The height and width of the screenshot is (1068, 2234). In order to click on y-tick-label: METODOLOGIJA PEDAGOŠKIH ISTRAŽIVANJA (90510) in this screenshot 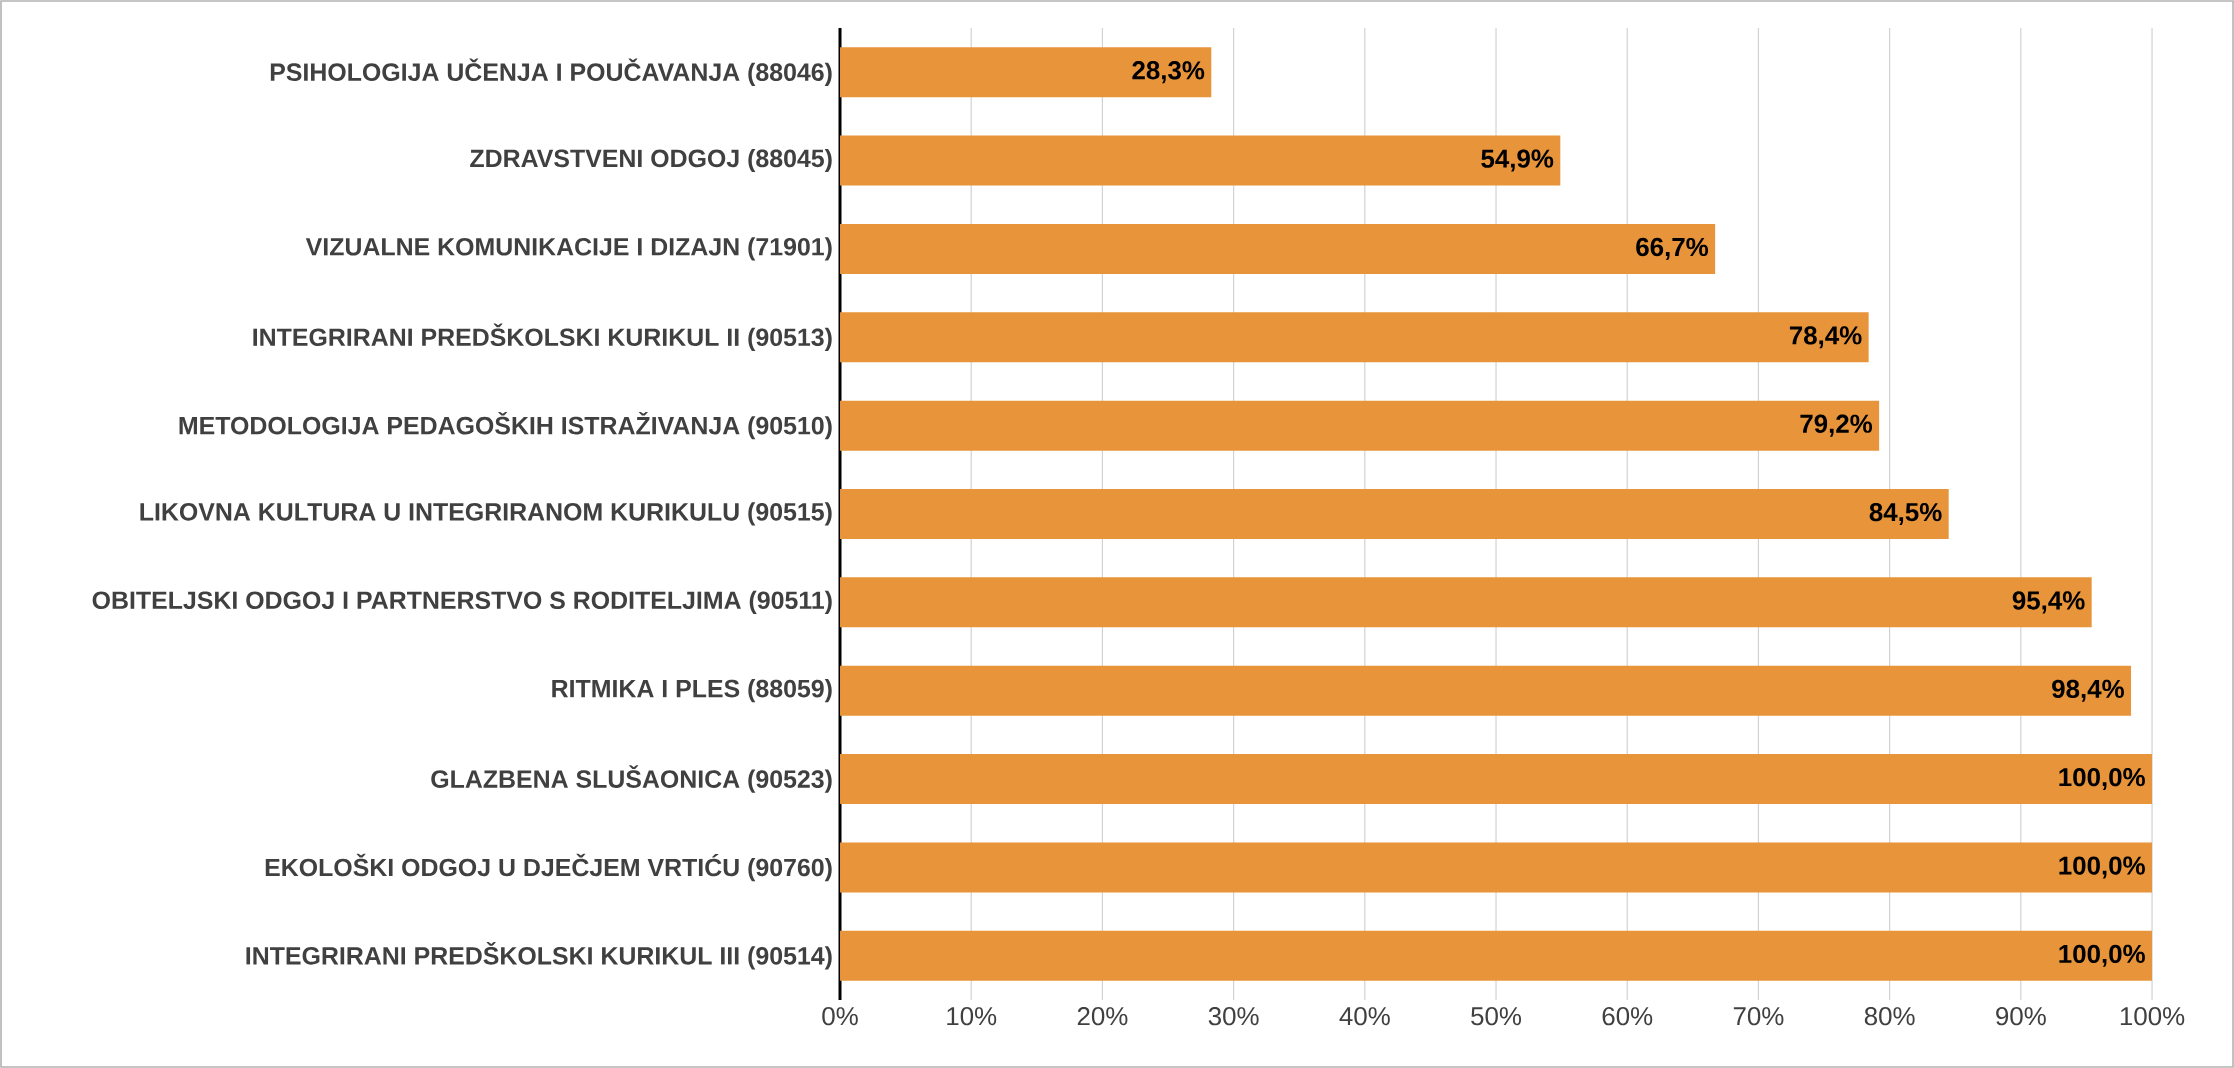, I will do `click(505, 425)`.